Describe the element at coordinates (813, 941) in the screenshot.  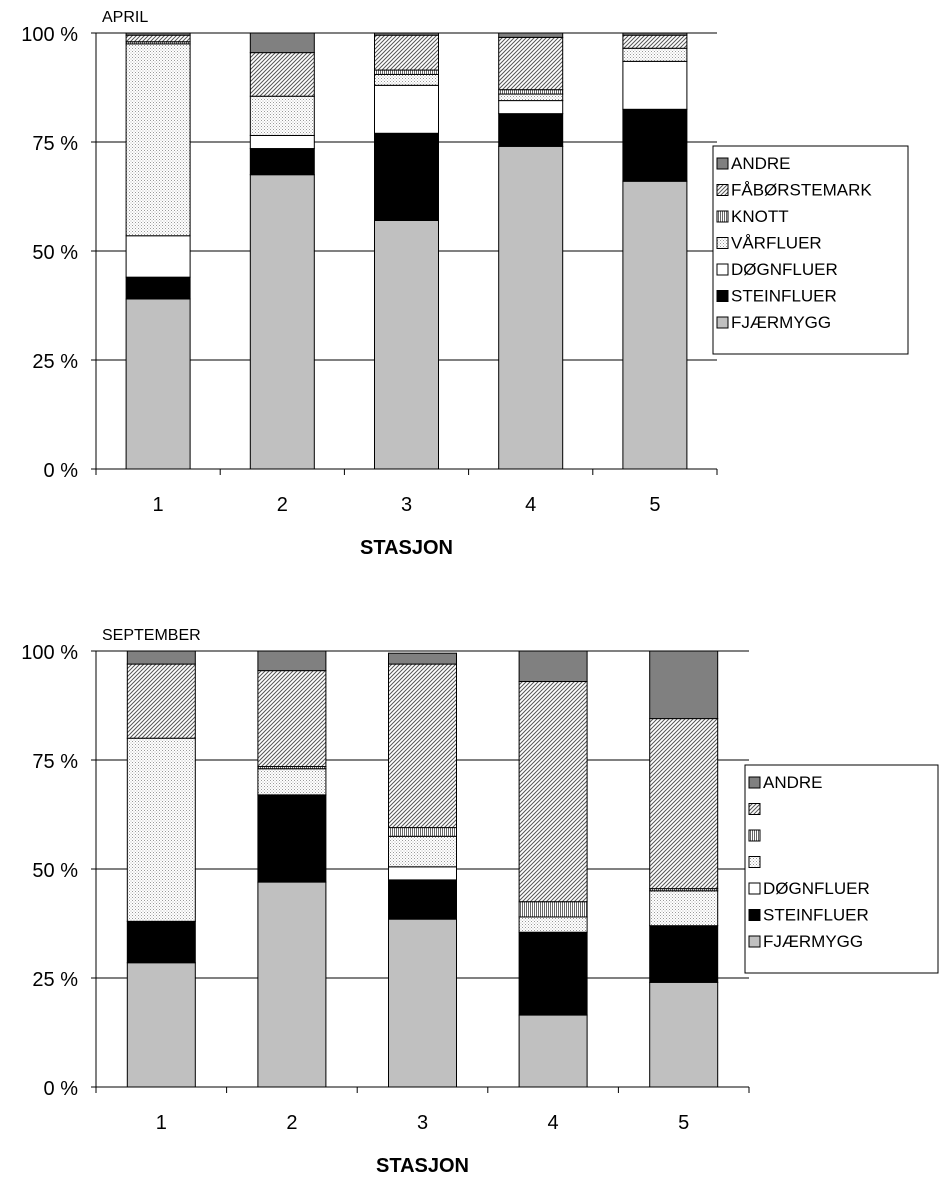
I see `legend-label: FJÆRMYGG` at that location.